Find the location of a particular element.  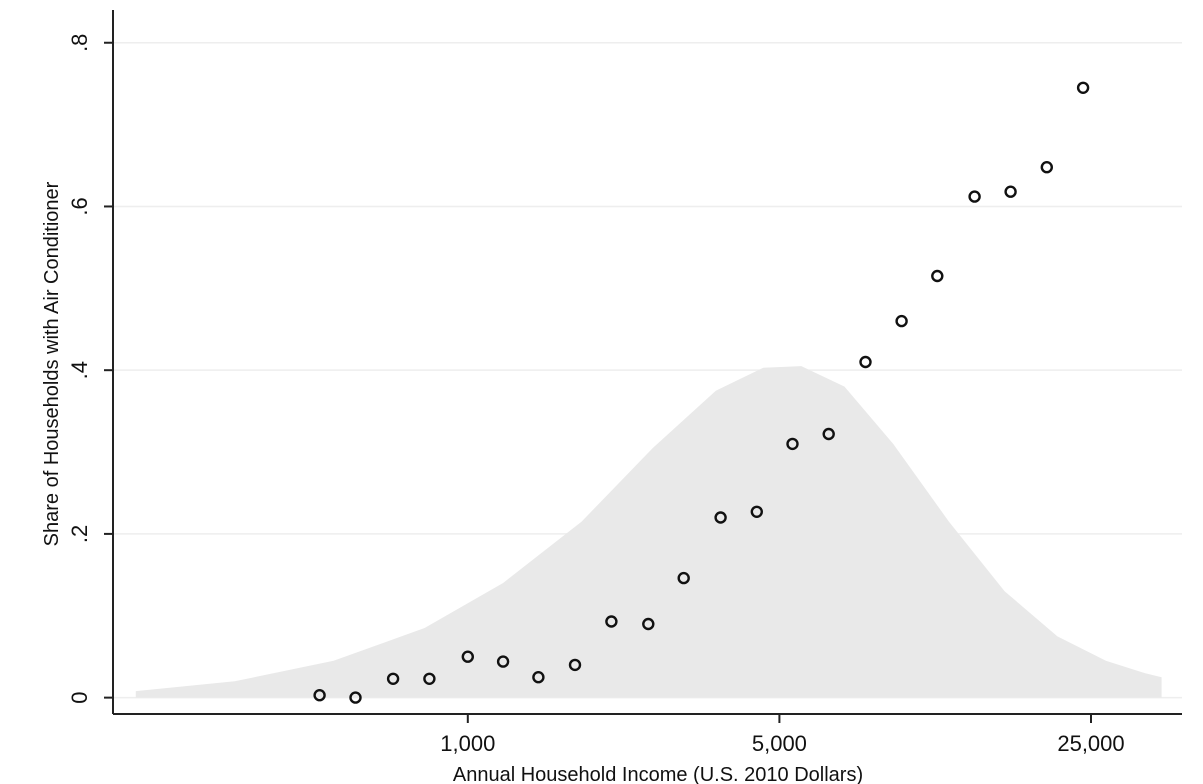

y-tick-label: .6 is located at coordinates (79, 206).